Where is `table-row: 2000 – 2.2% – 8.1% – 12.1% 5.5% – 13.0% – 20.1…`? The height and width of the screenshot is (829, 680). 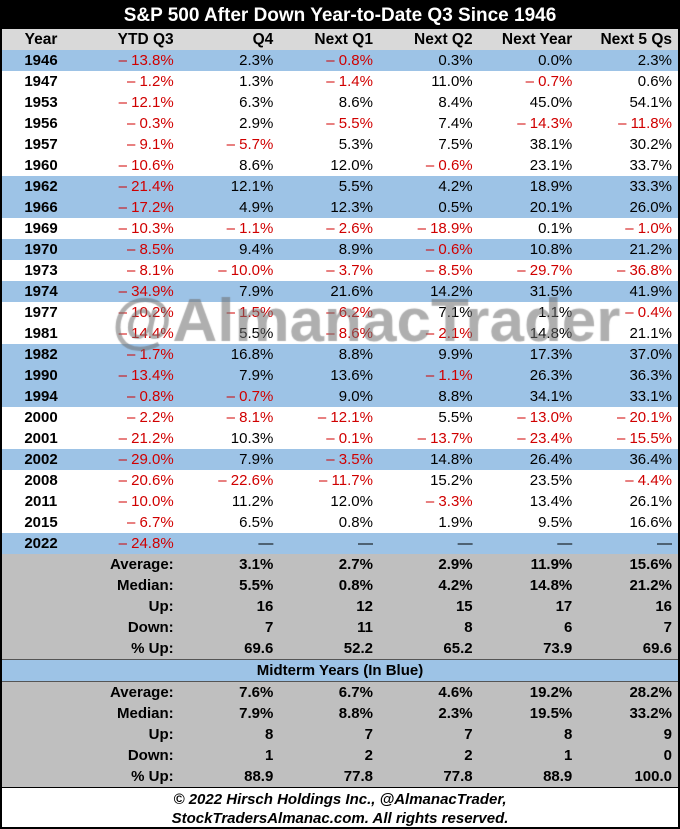 table-row: 2000 – 2.2% – 8.1% – 12.1% 5.5% – 13.0% – 20.1… is located at coordinates (340, 417).